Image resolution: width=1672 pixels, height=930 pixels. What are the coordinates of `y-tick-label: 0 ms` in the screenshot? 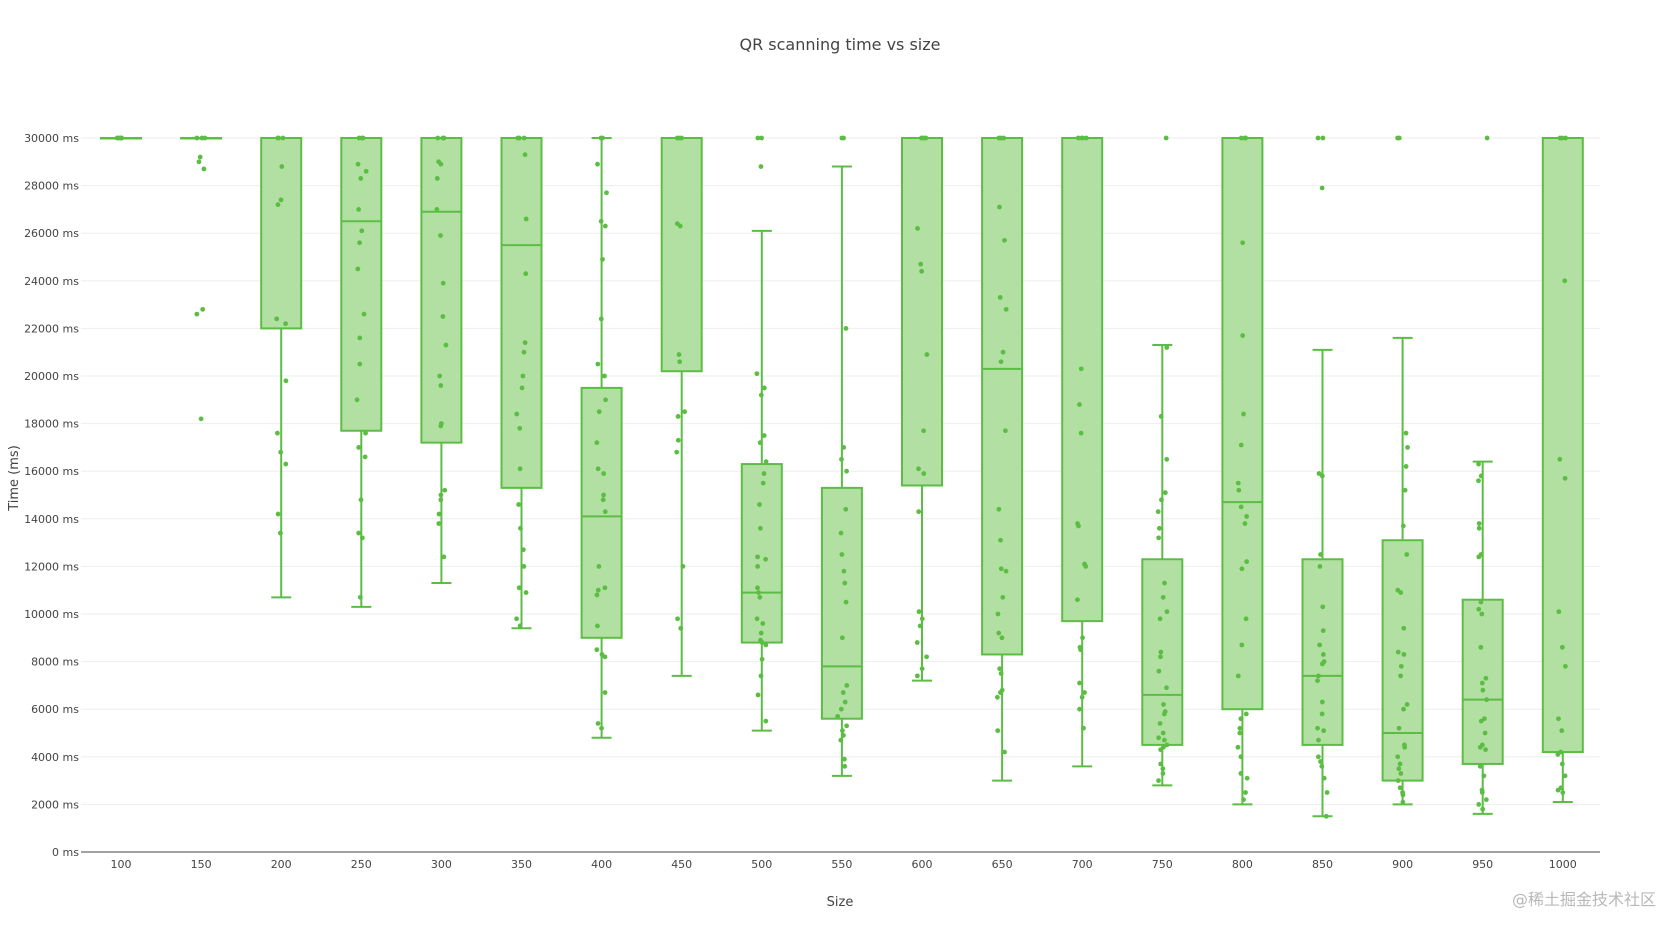 It's located at (65, 852).